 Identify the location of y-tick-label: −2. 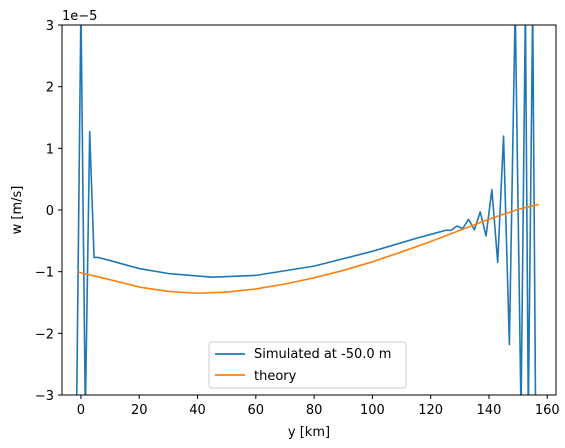
(44, 334).